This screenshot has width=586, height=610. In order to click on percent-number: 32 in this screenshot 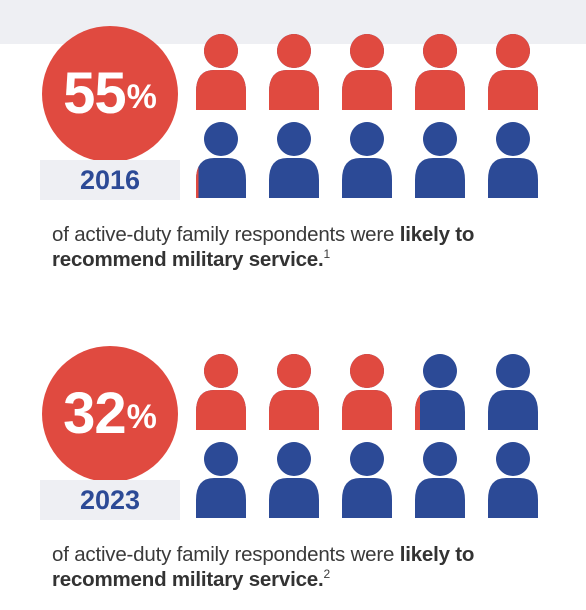, I will do `click(95, 413)`.